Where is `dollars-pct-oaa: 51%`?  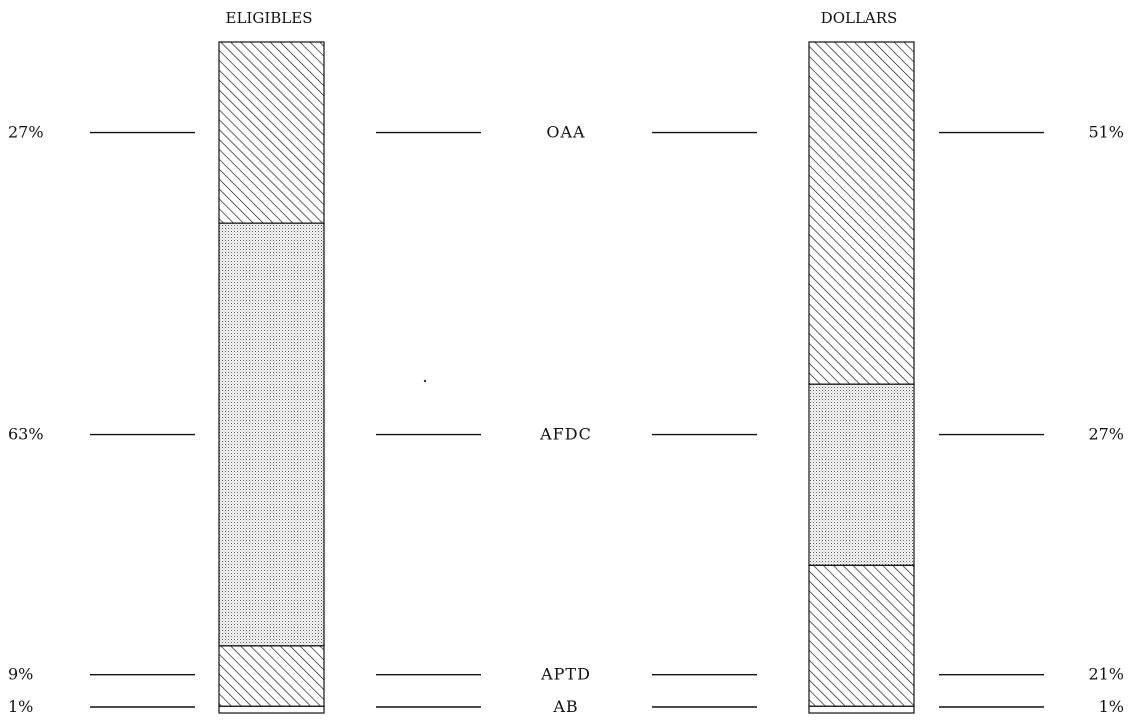
dollars-pct-oaa: 51% is located at coordinates (1106, 132).